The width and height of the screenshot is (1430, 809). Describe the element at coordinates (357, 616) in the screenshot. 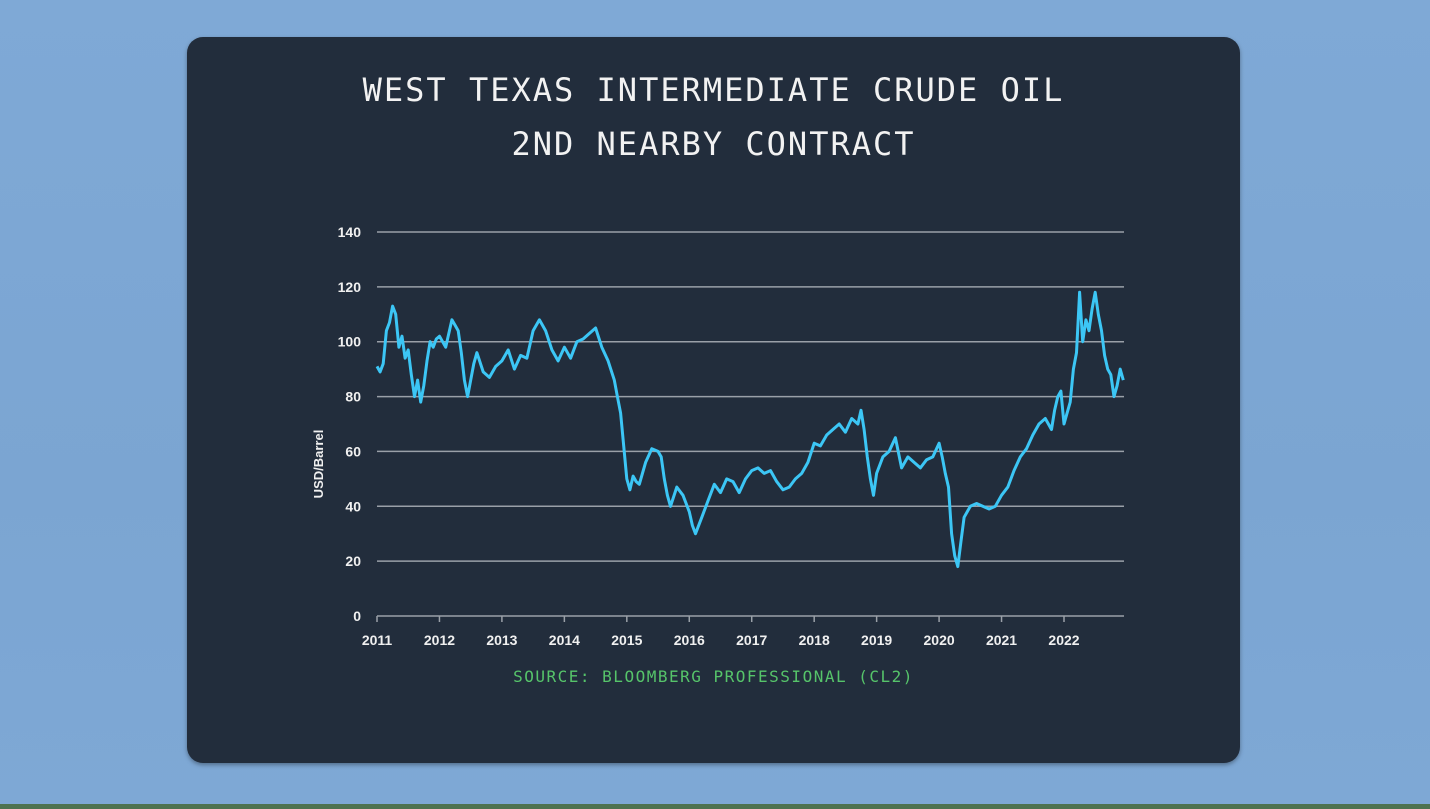

I see `y-tick-label: 0` at that location.